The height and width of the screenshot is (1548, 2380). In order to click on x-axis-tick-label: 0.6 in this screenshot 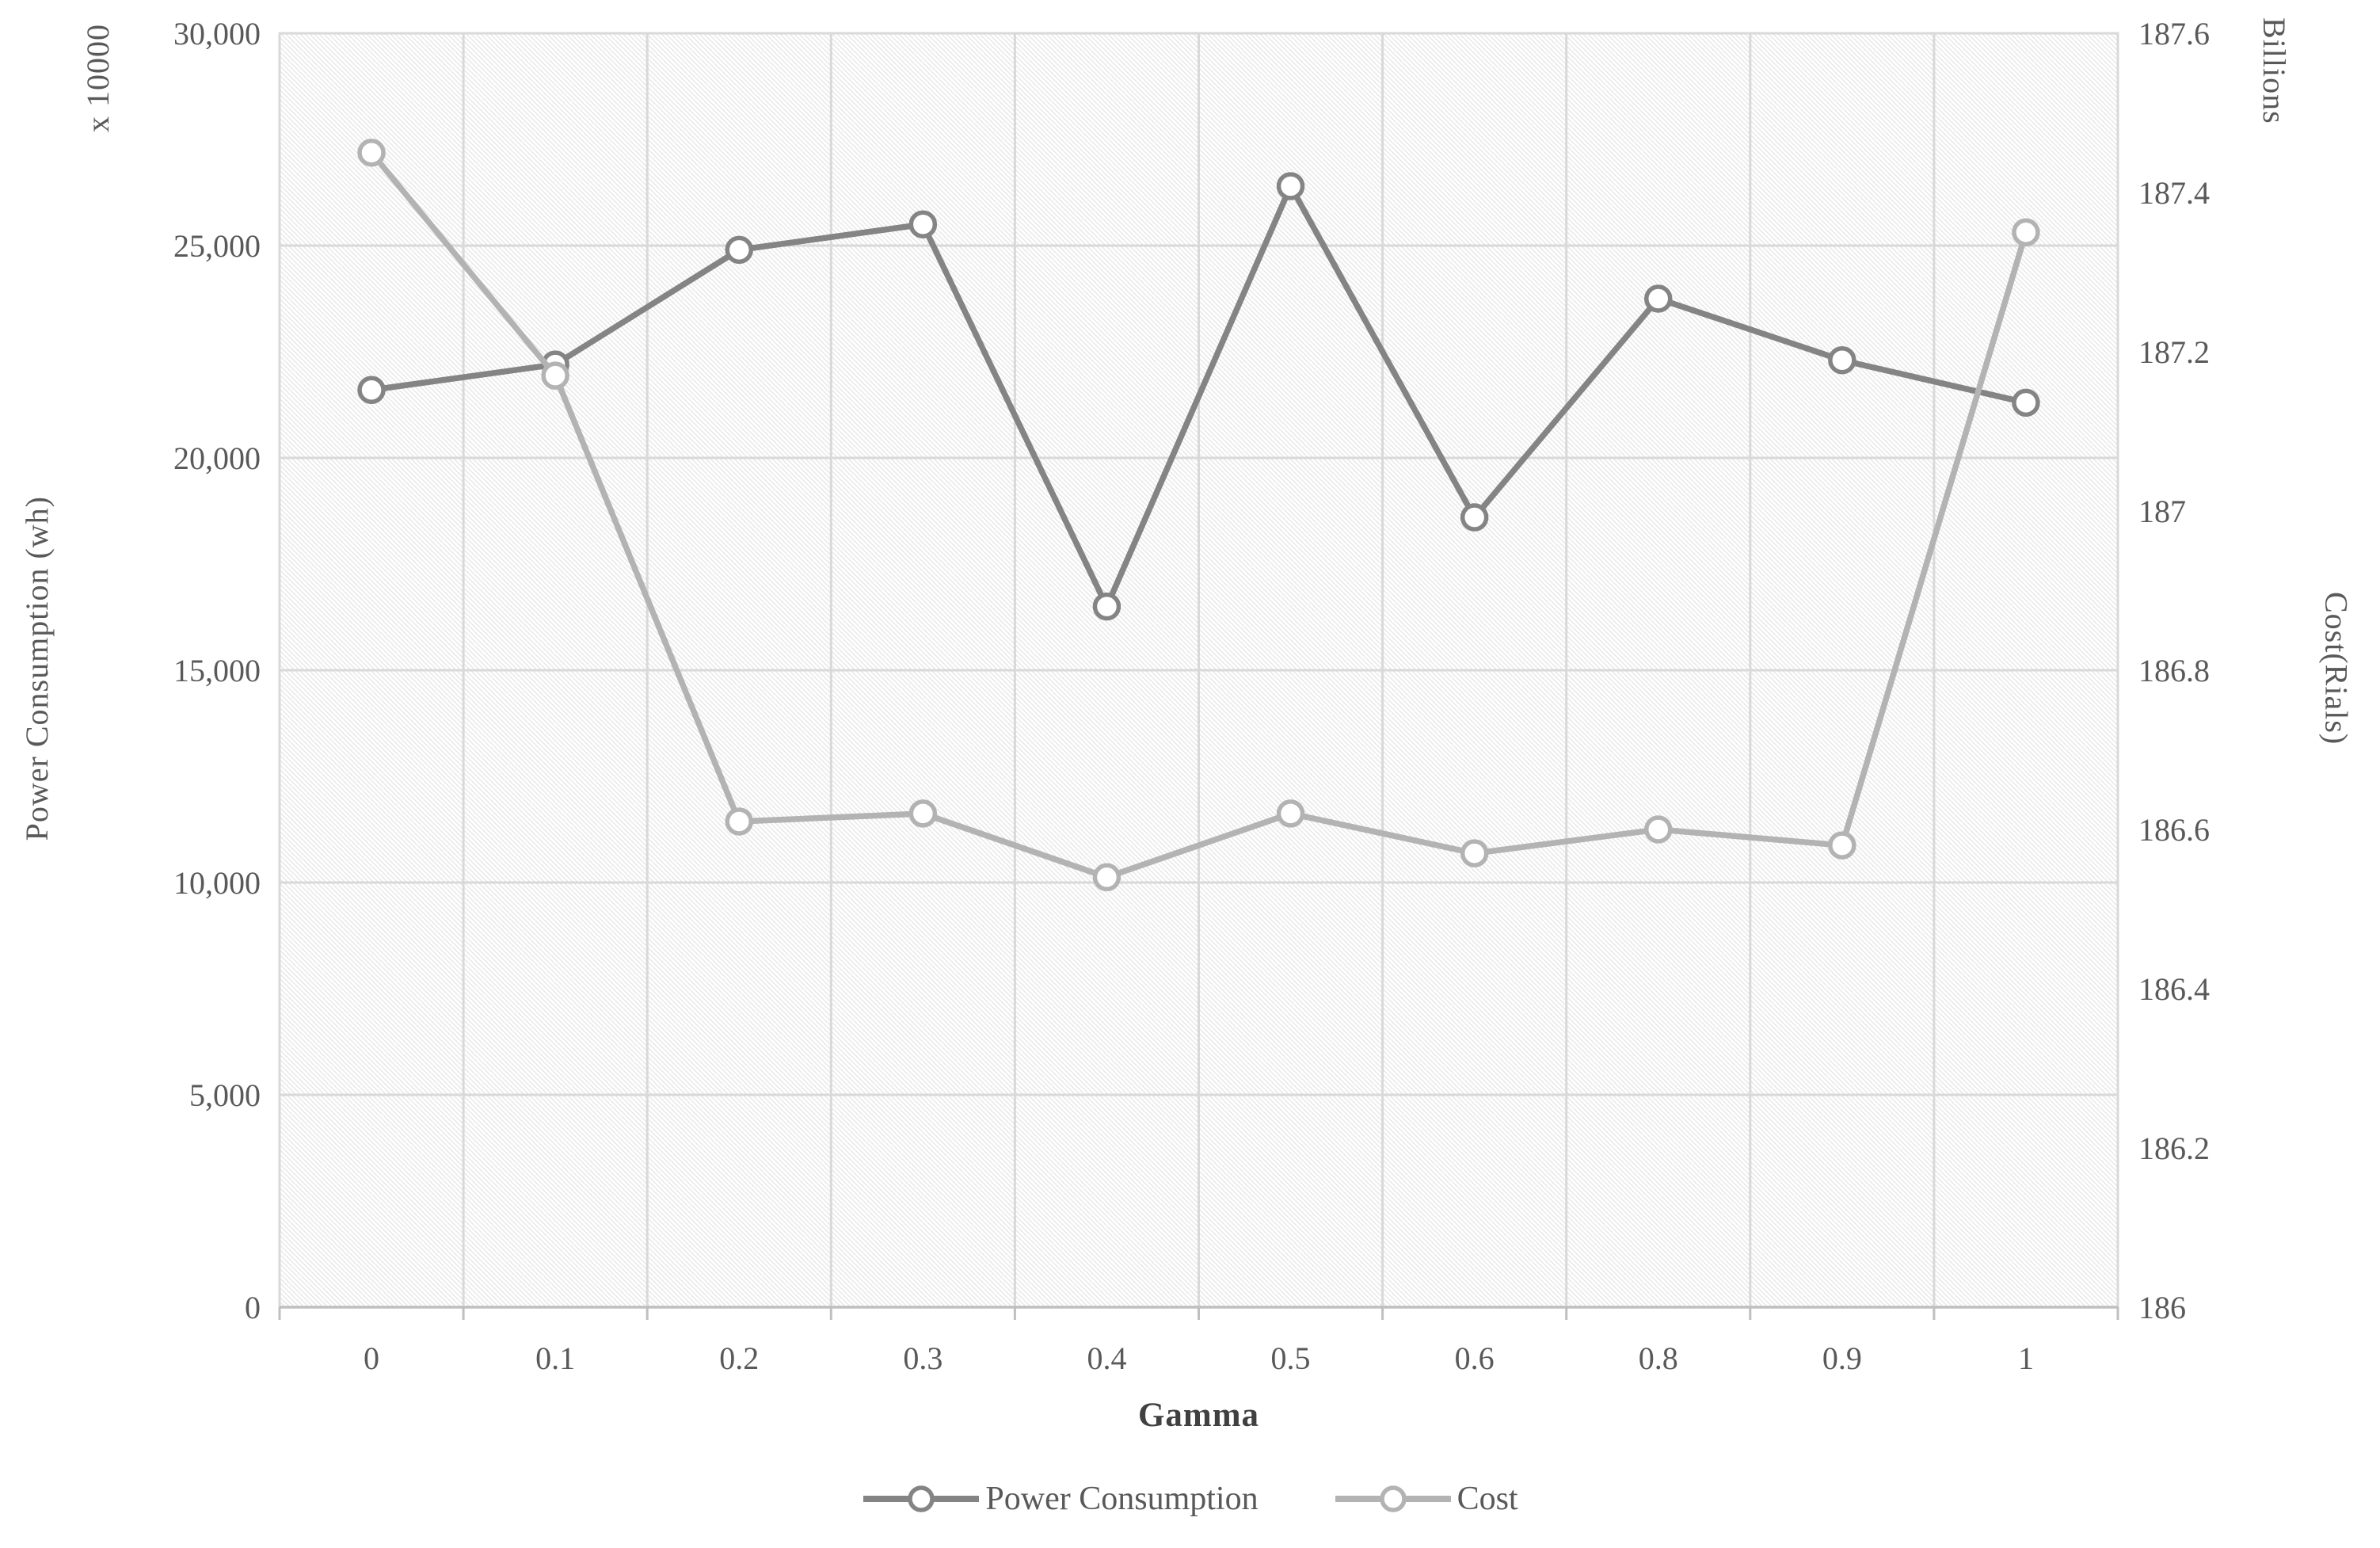, I will do `click(1475, 1358)`.